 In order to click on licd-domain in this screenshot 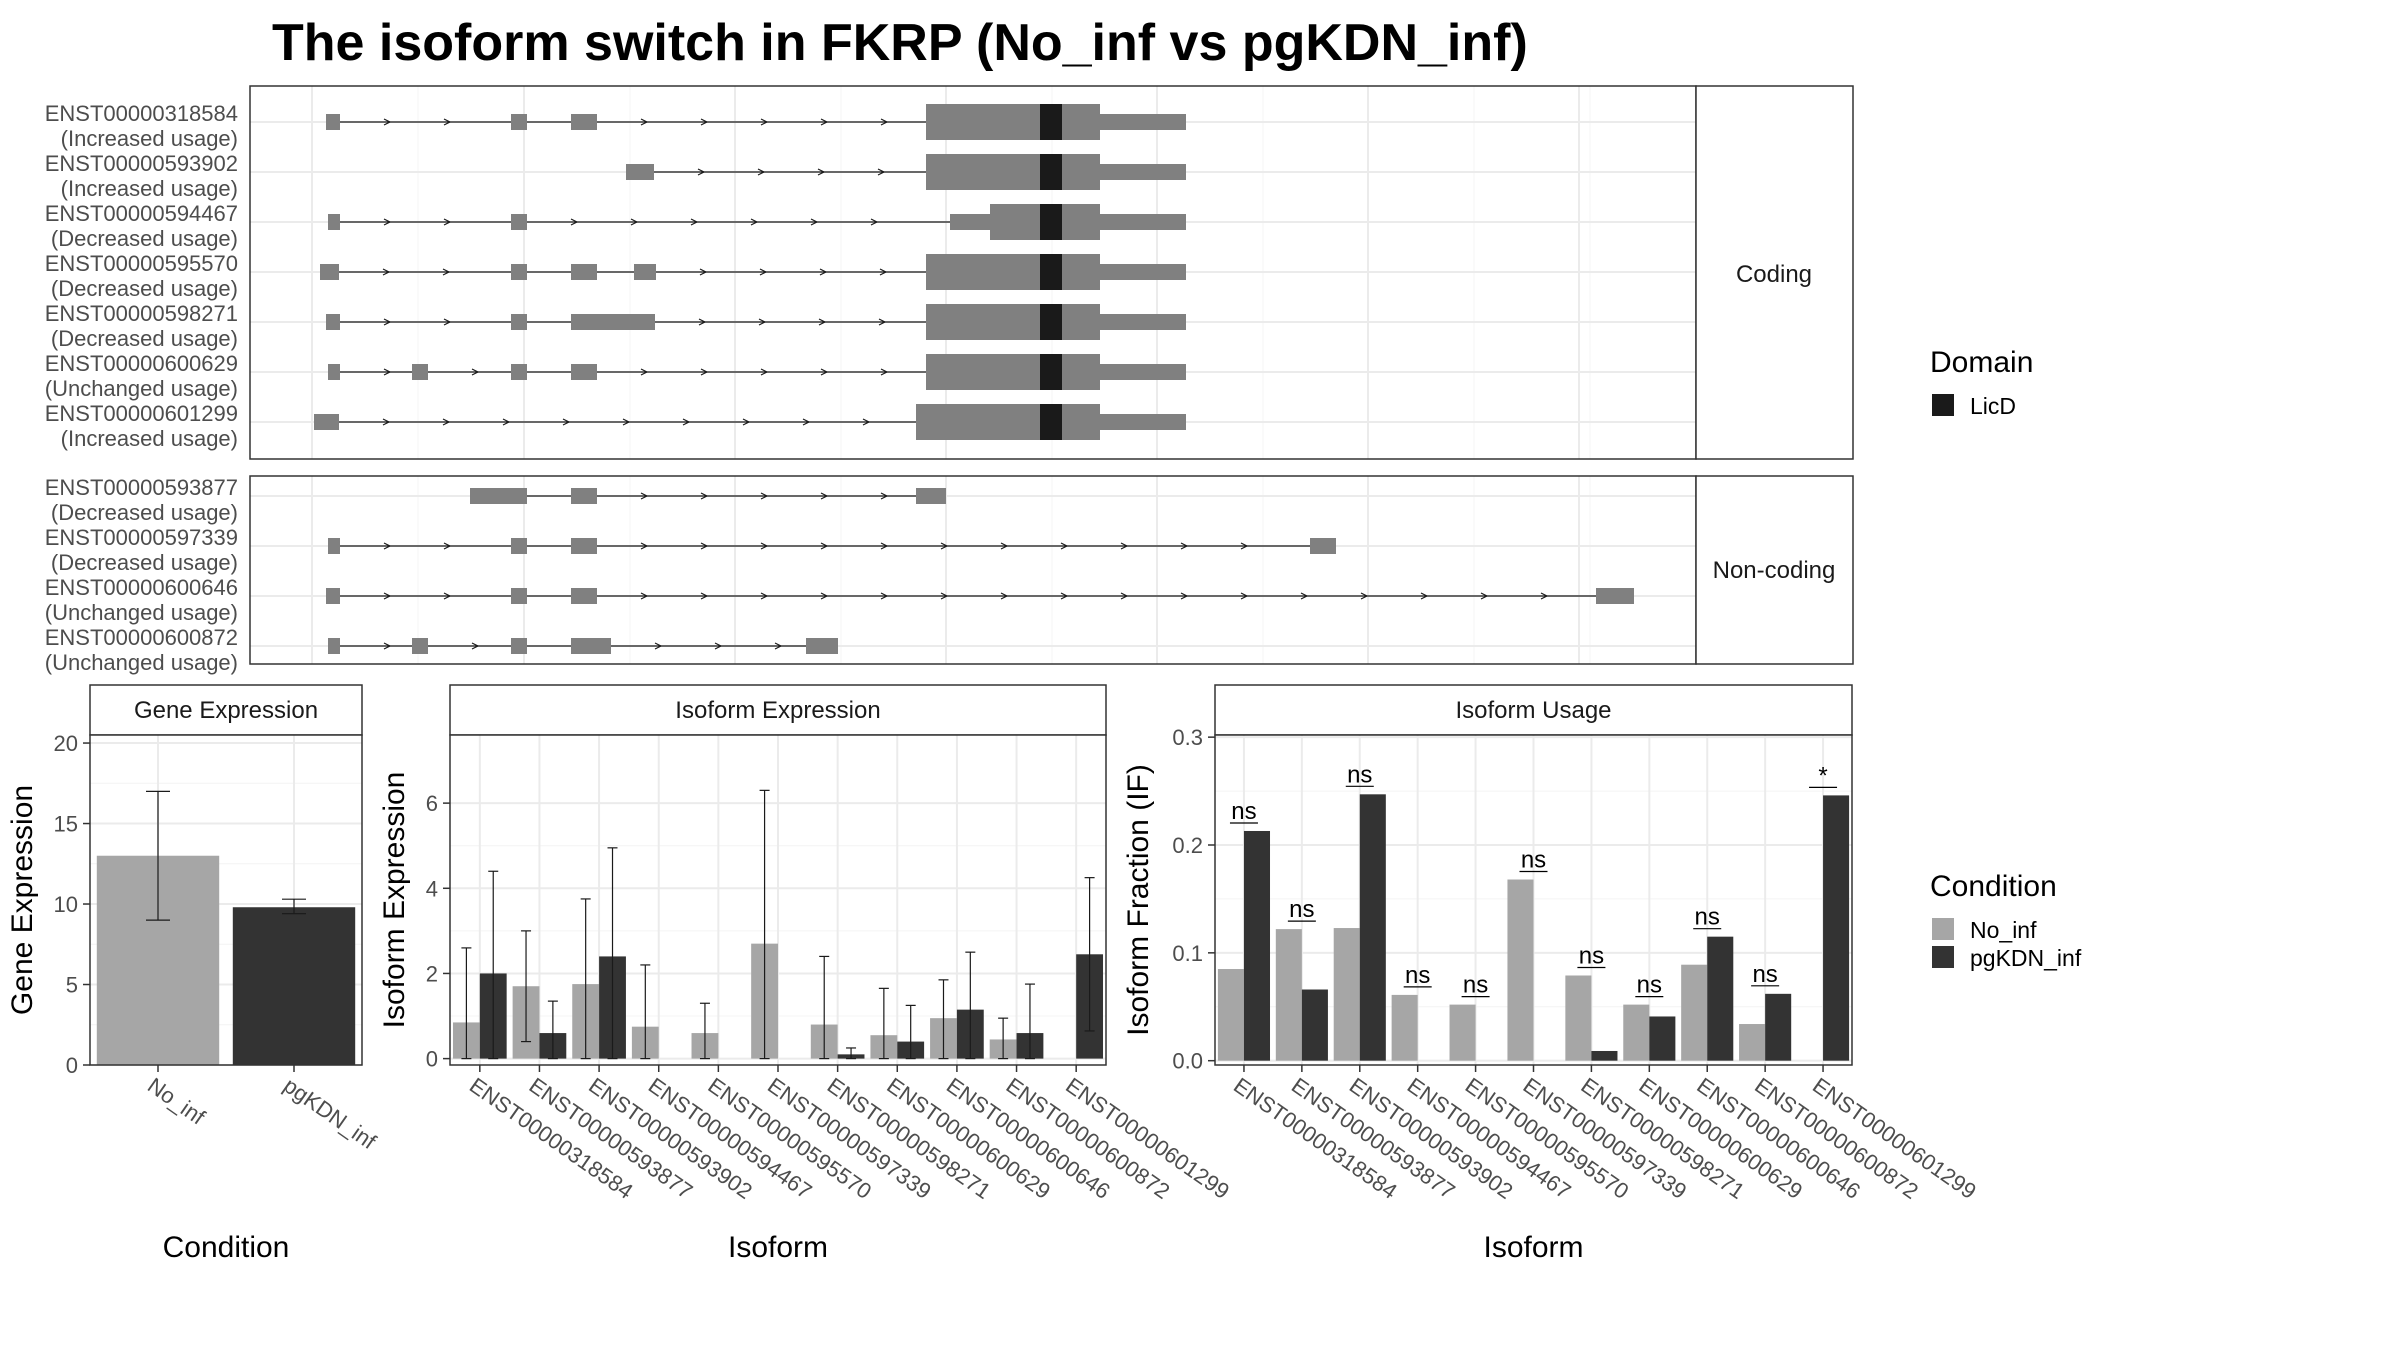, I will do `click(1051, 172)`.